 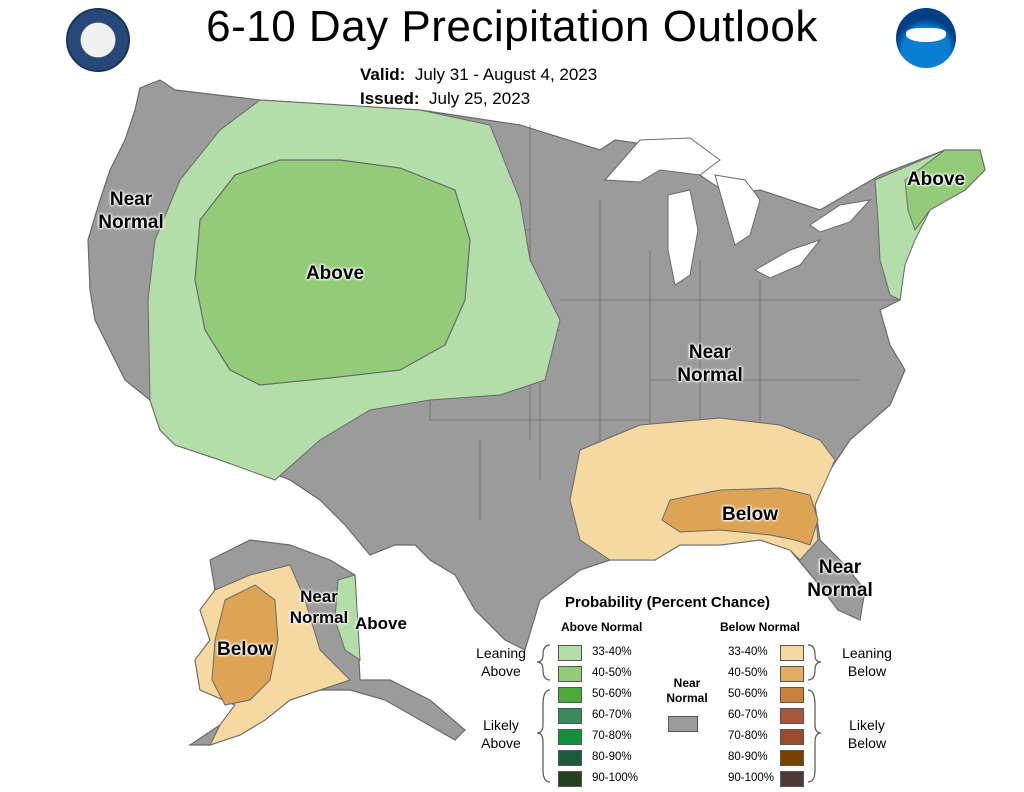 I want to click on legend-above-range-label: 90-100%, so click(x=615, y=778).